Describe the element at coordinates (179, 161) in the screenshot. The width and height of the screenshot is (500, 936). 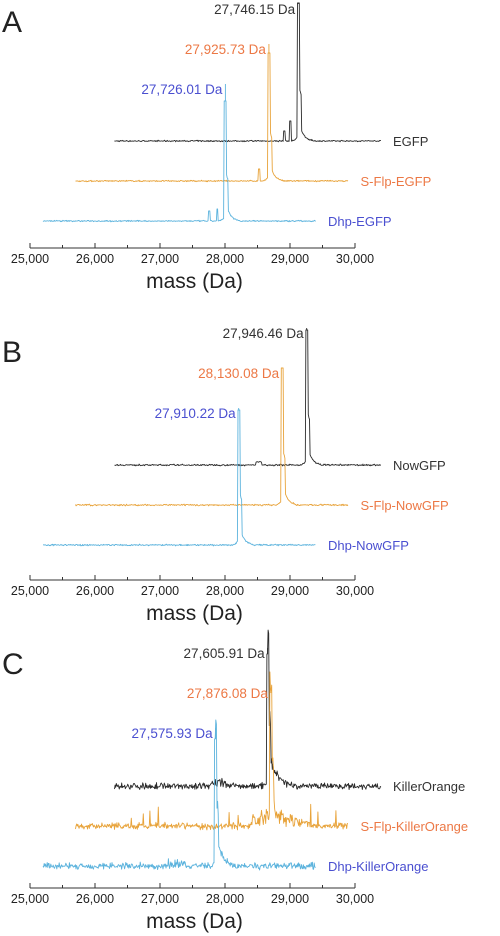
I see `trace-dhp-egfp` at that location.